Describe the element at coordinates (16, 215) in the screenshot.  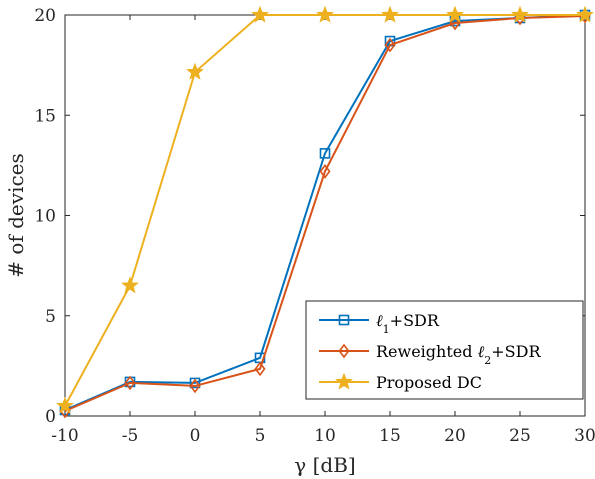
I see `y-axis-label: # of devices` at that location.